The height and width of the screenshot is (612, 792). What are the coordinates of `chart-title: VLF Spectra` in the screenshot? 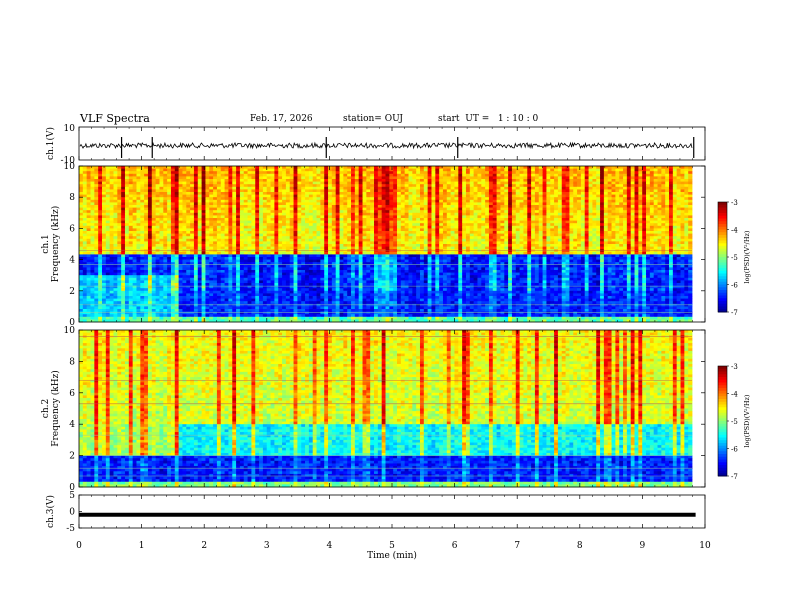 It's located at (115, 118).